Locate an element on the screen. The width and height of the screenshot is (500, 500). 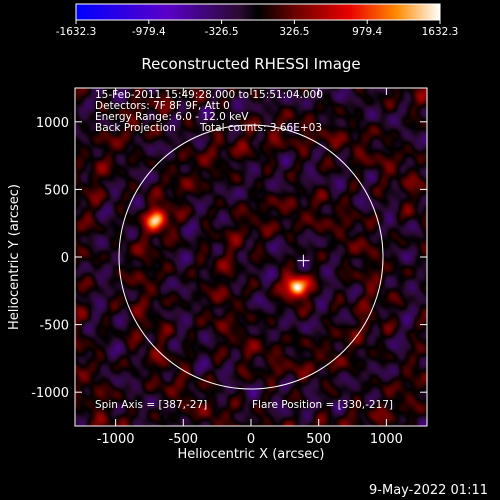
colorbar-tick-label: -979.4 is located at coordinates (149, 32).